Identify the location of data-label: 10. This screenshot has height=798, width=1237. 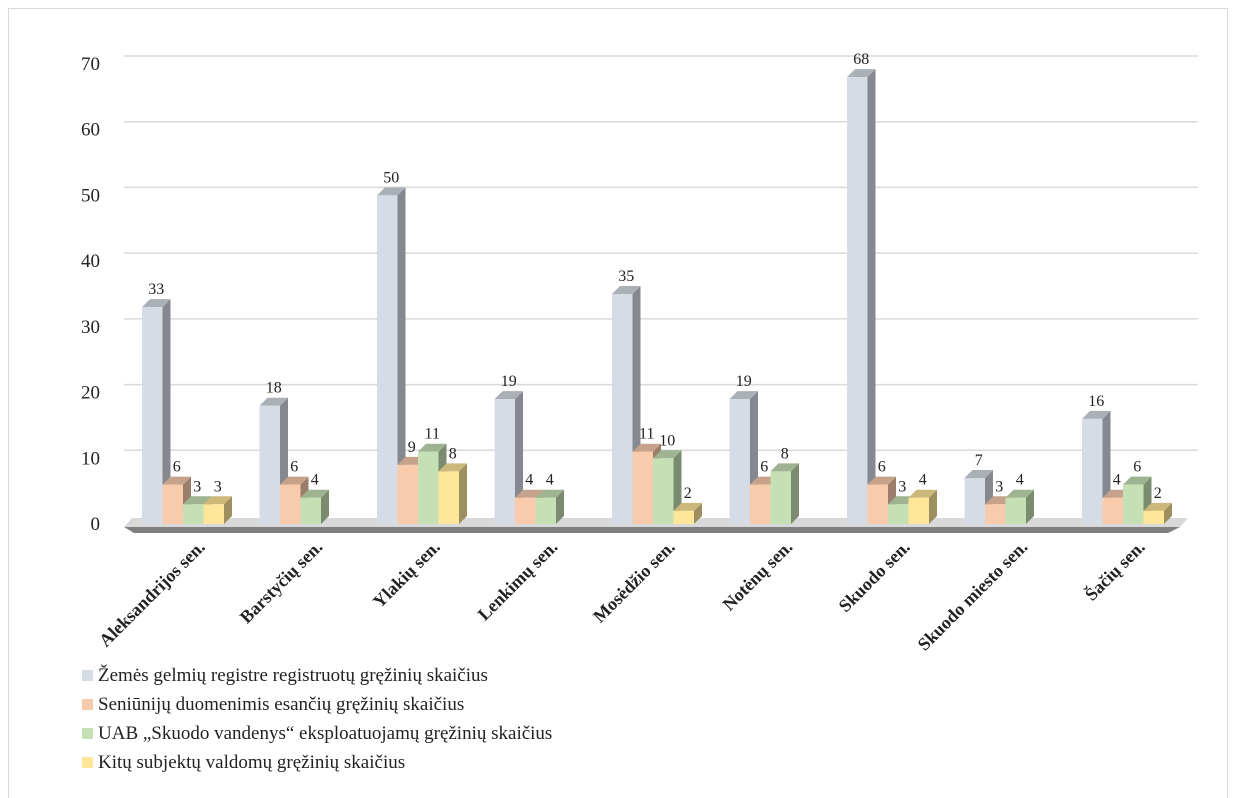
(667, 440).